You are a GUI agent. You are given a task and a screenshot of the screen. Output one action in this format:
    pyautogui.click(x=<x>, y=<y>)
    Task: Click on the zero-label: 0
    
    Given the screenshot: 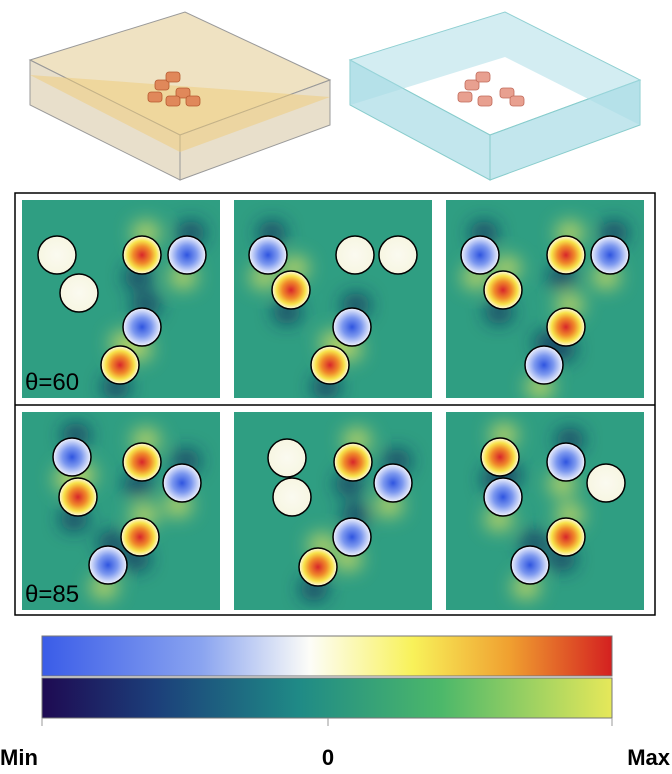 What is the action you would take?
    pyautogui.click(x=328, y=757)
    